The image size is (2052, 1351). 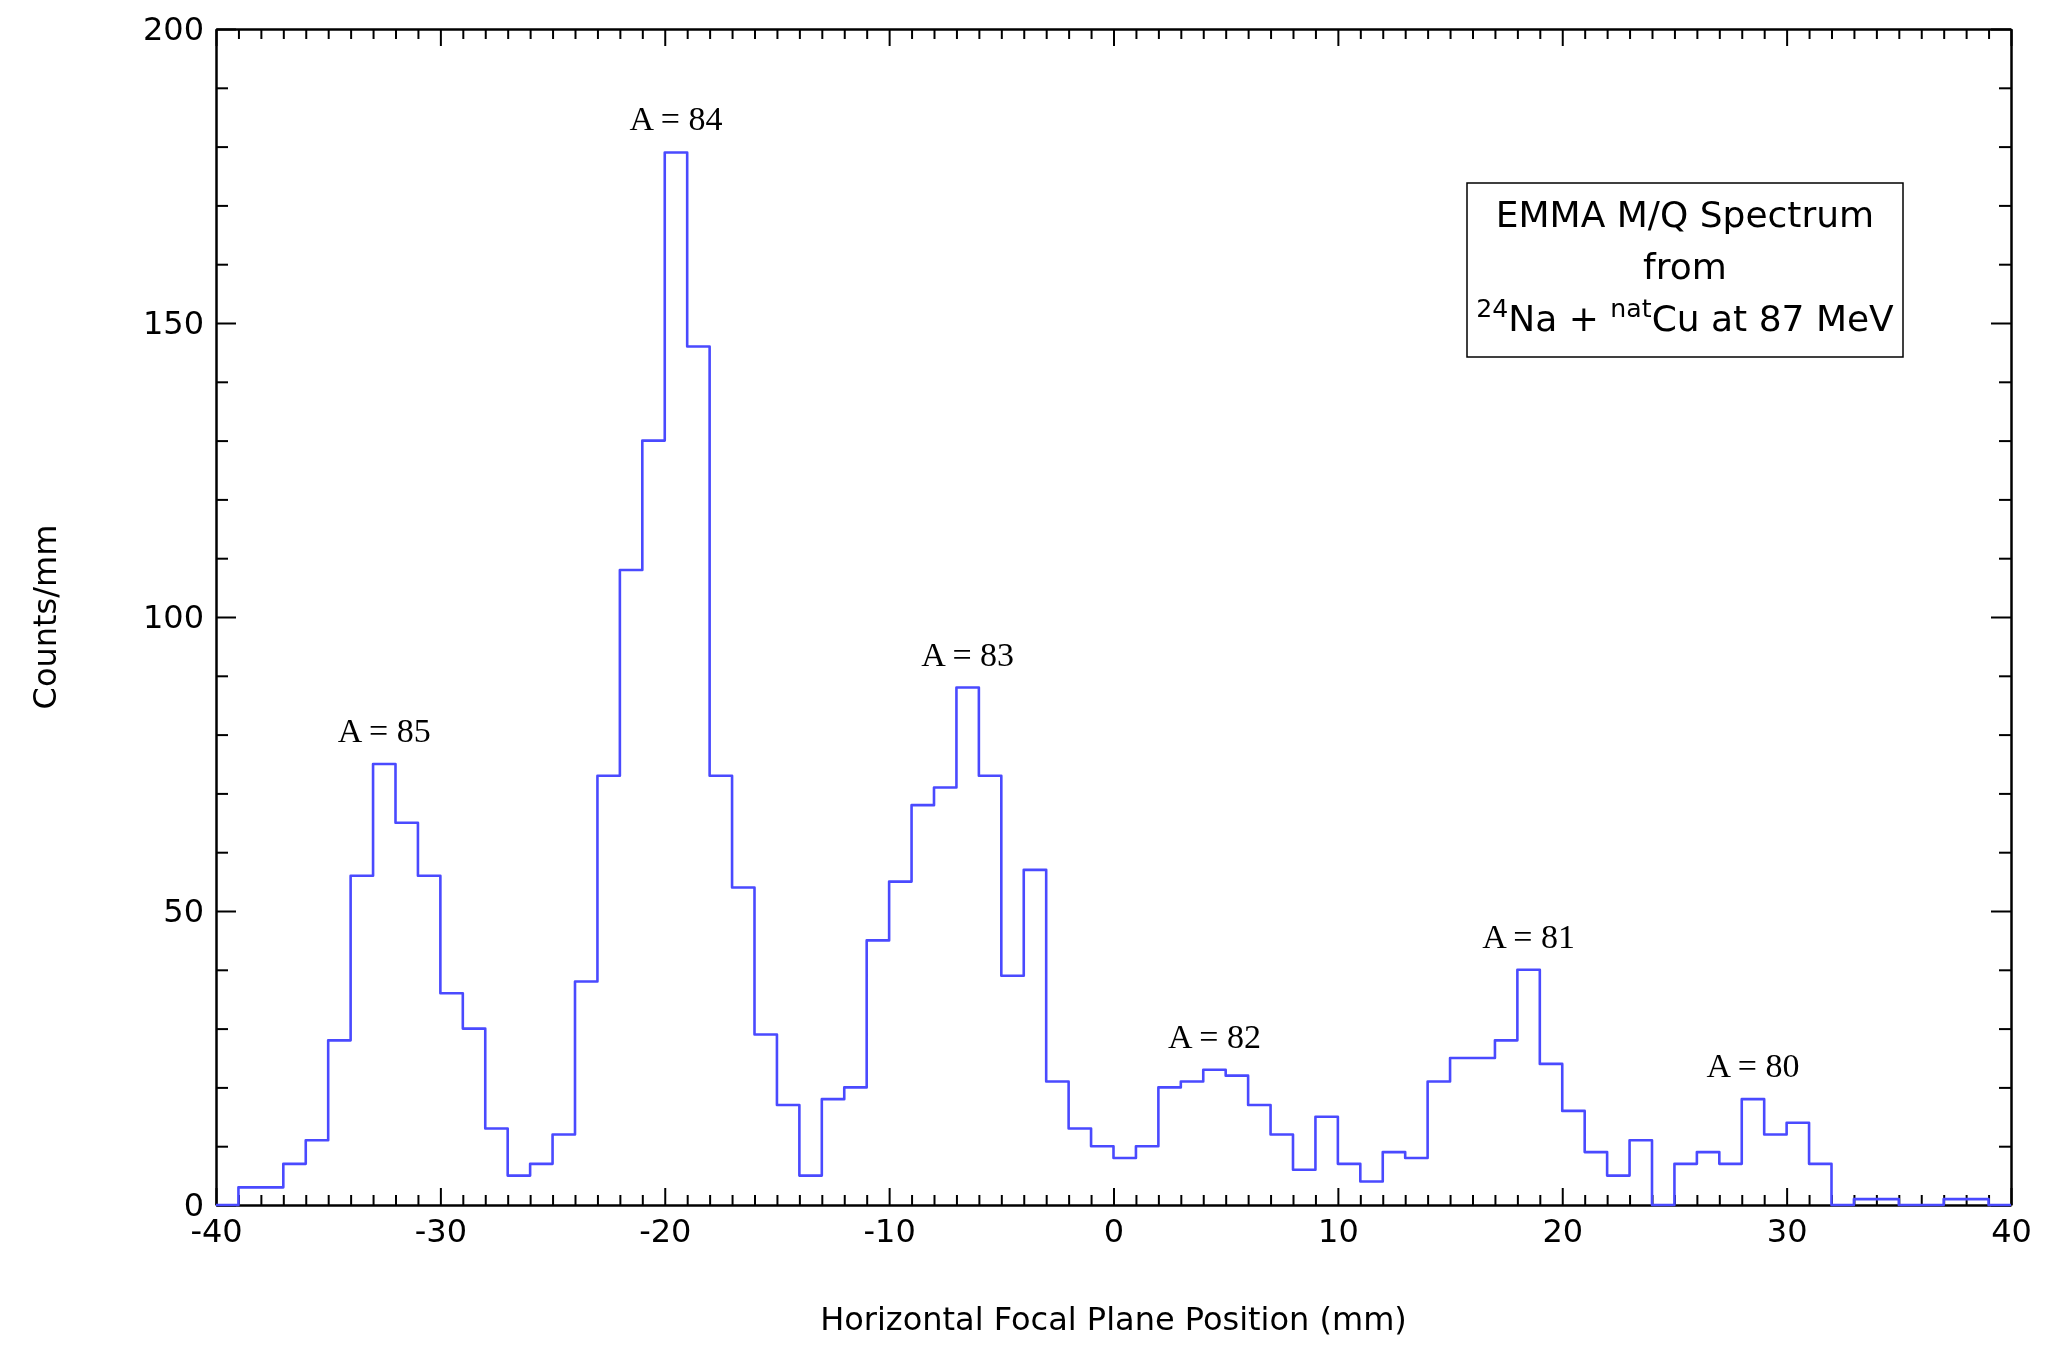 What do you see at coordinates (665, 1230) in the screenshot?
I see `x-tick-label: -20` at bounding box center [665, 1230].